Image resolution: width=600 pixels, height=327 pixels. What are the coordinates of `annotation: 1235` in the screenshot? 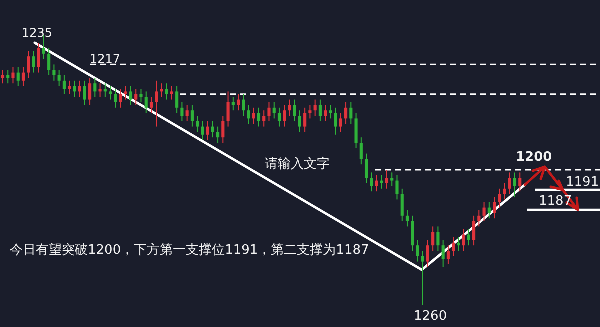 It's located at (37, 33).